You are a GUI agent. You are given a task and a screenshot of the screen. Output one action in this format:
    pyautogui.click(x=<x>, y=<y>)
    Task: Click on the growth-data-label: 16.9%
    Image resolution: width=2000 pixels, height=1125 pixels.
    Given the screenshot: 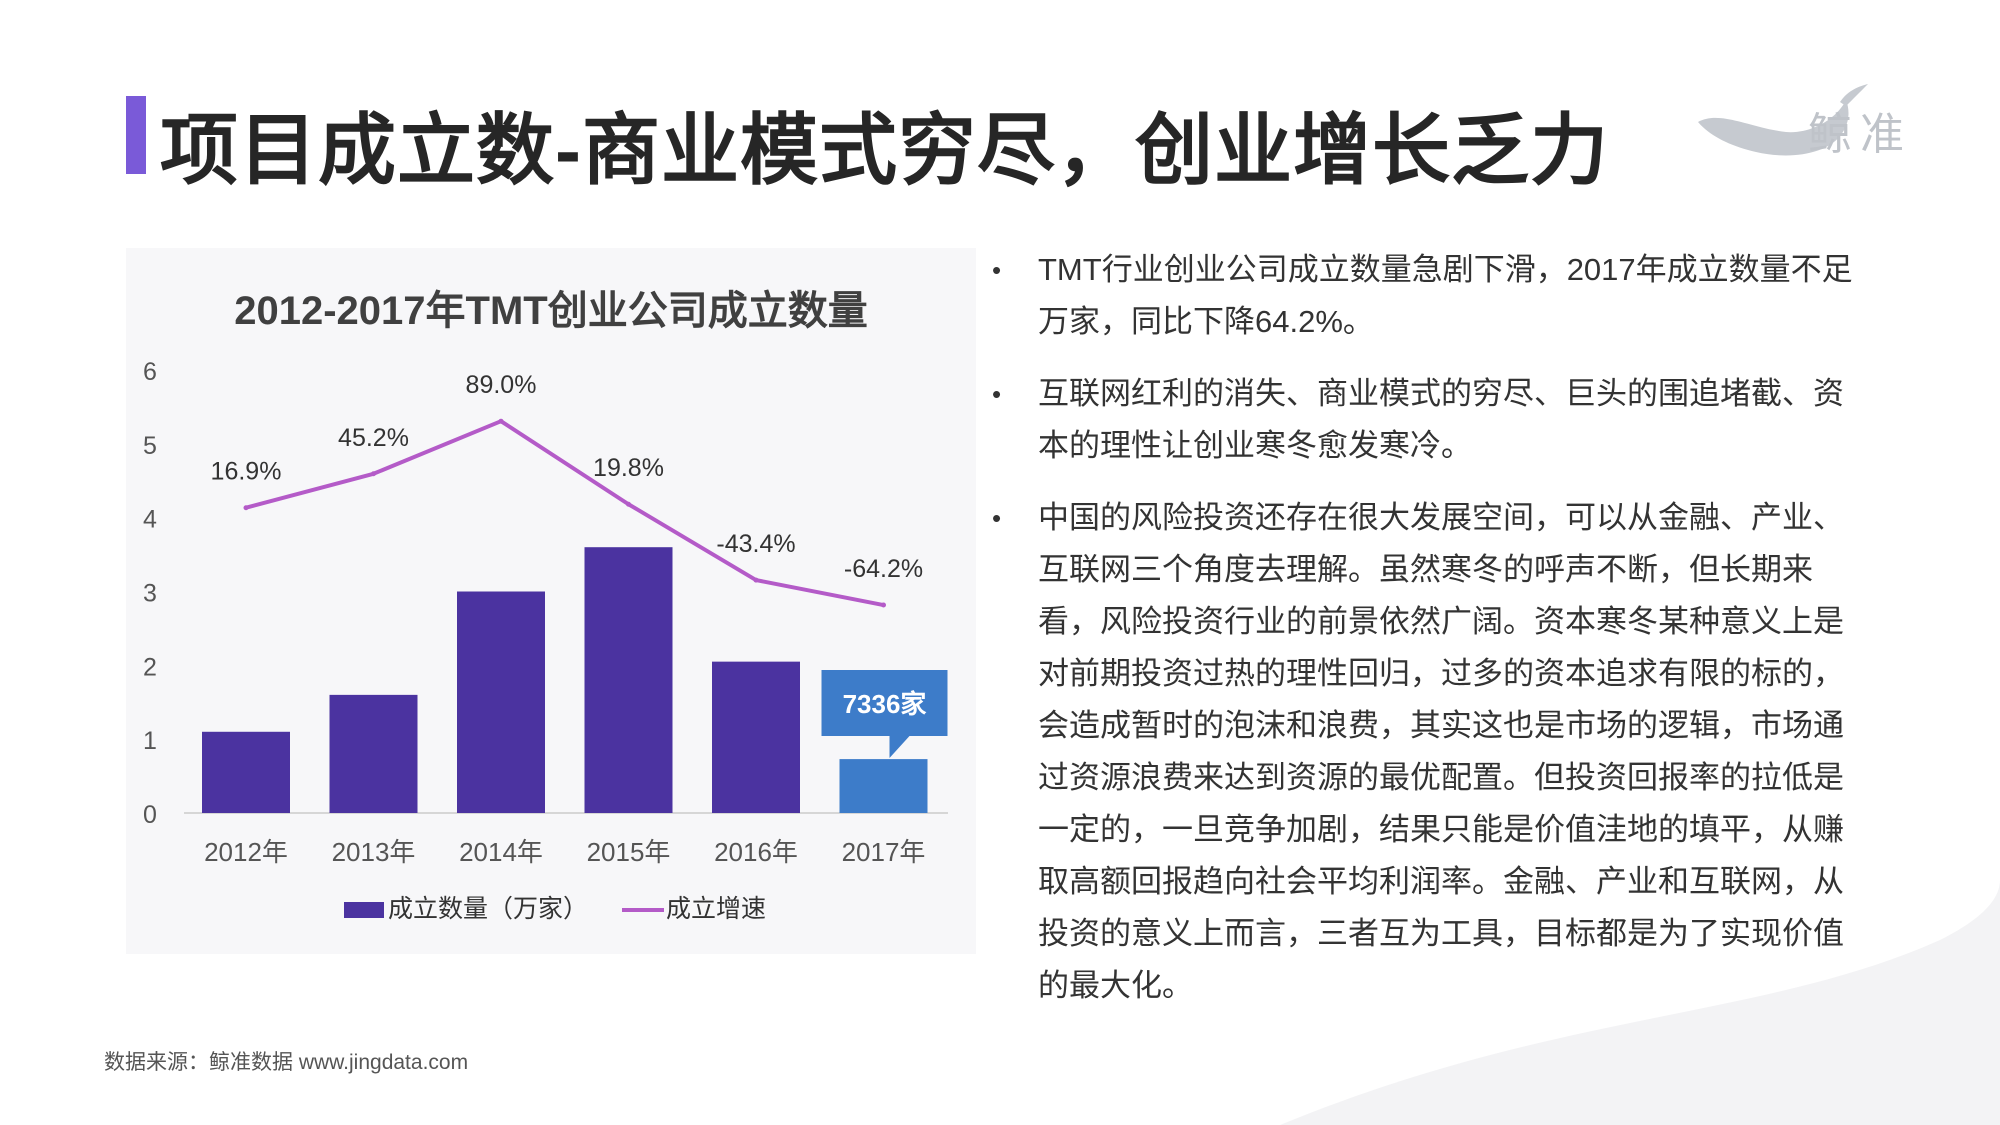 What is the action you would take?
    pyautogui.click(x=246, y=472)
    